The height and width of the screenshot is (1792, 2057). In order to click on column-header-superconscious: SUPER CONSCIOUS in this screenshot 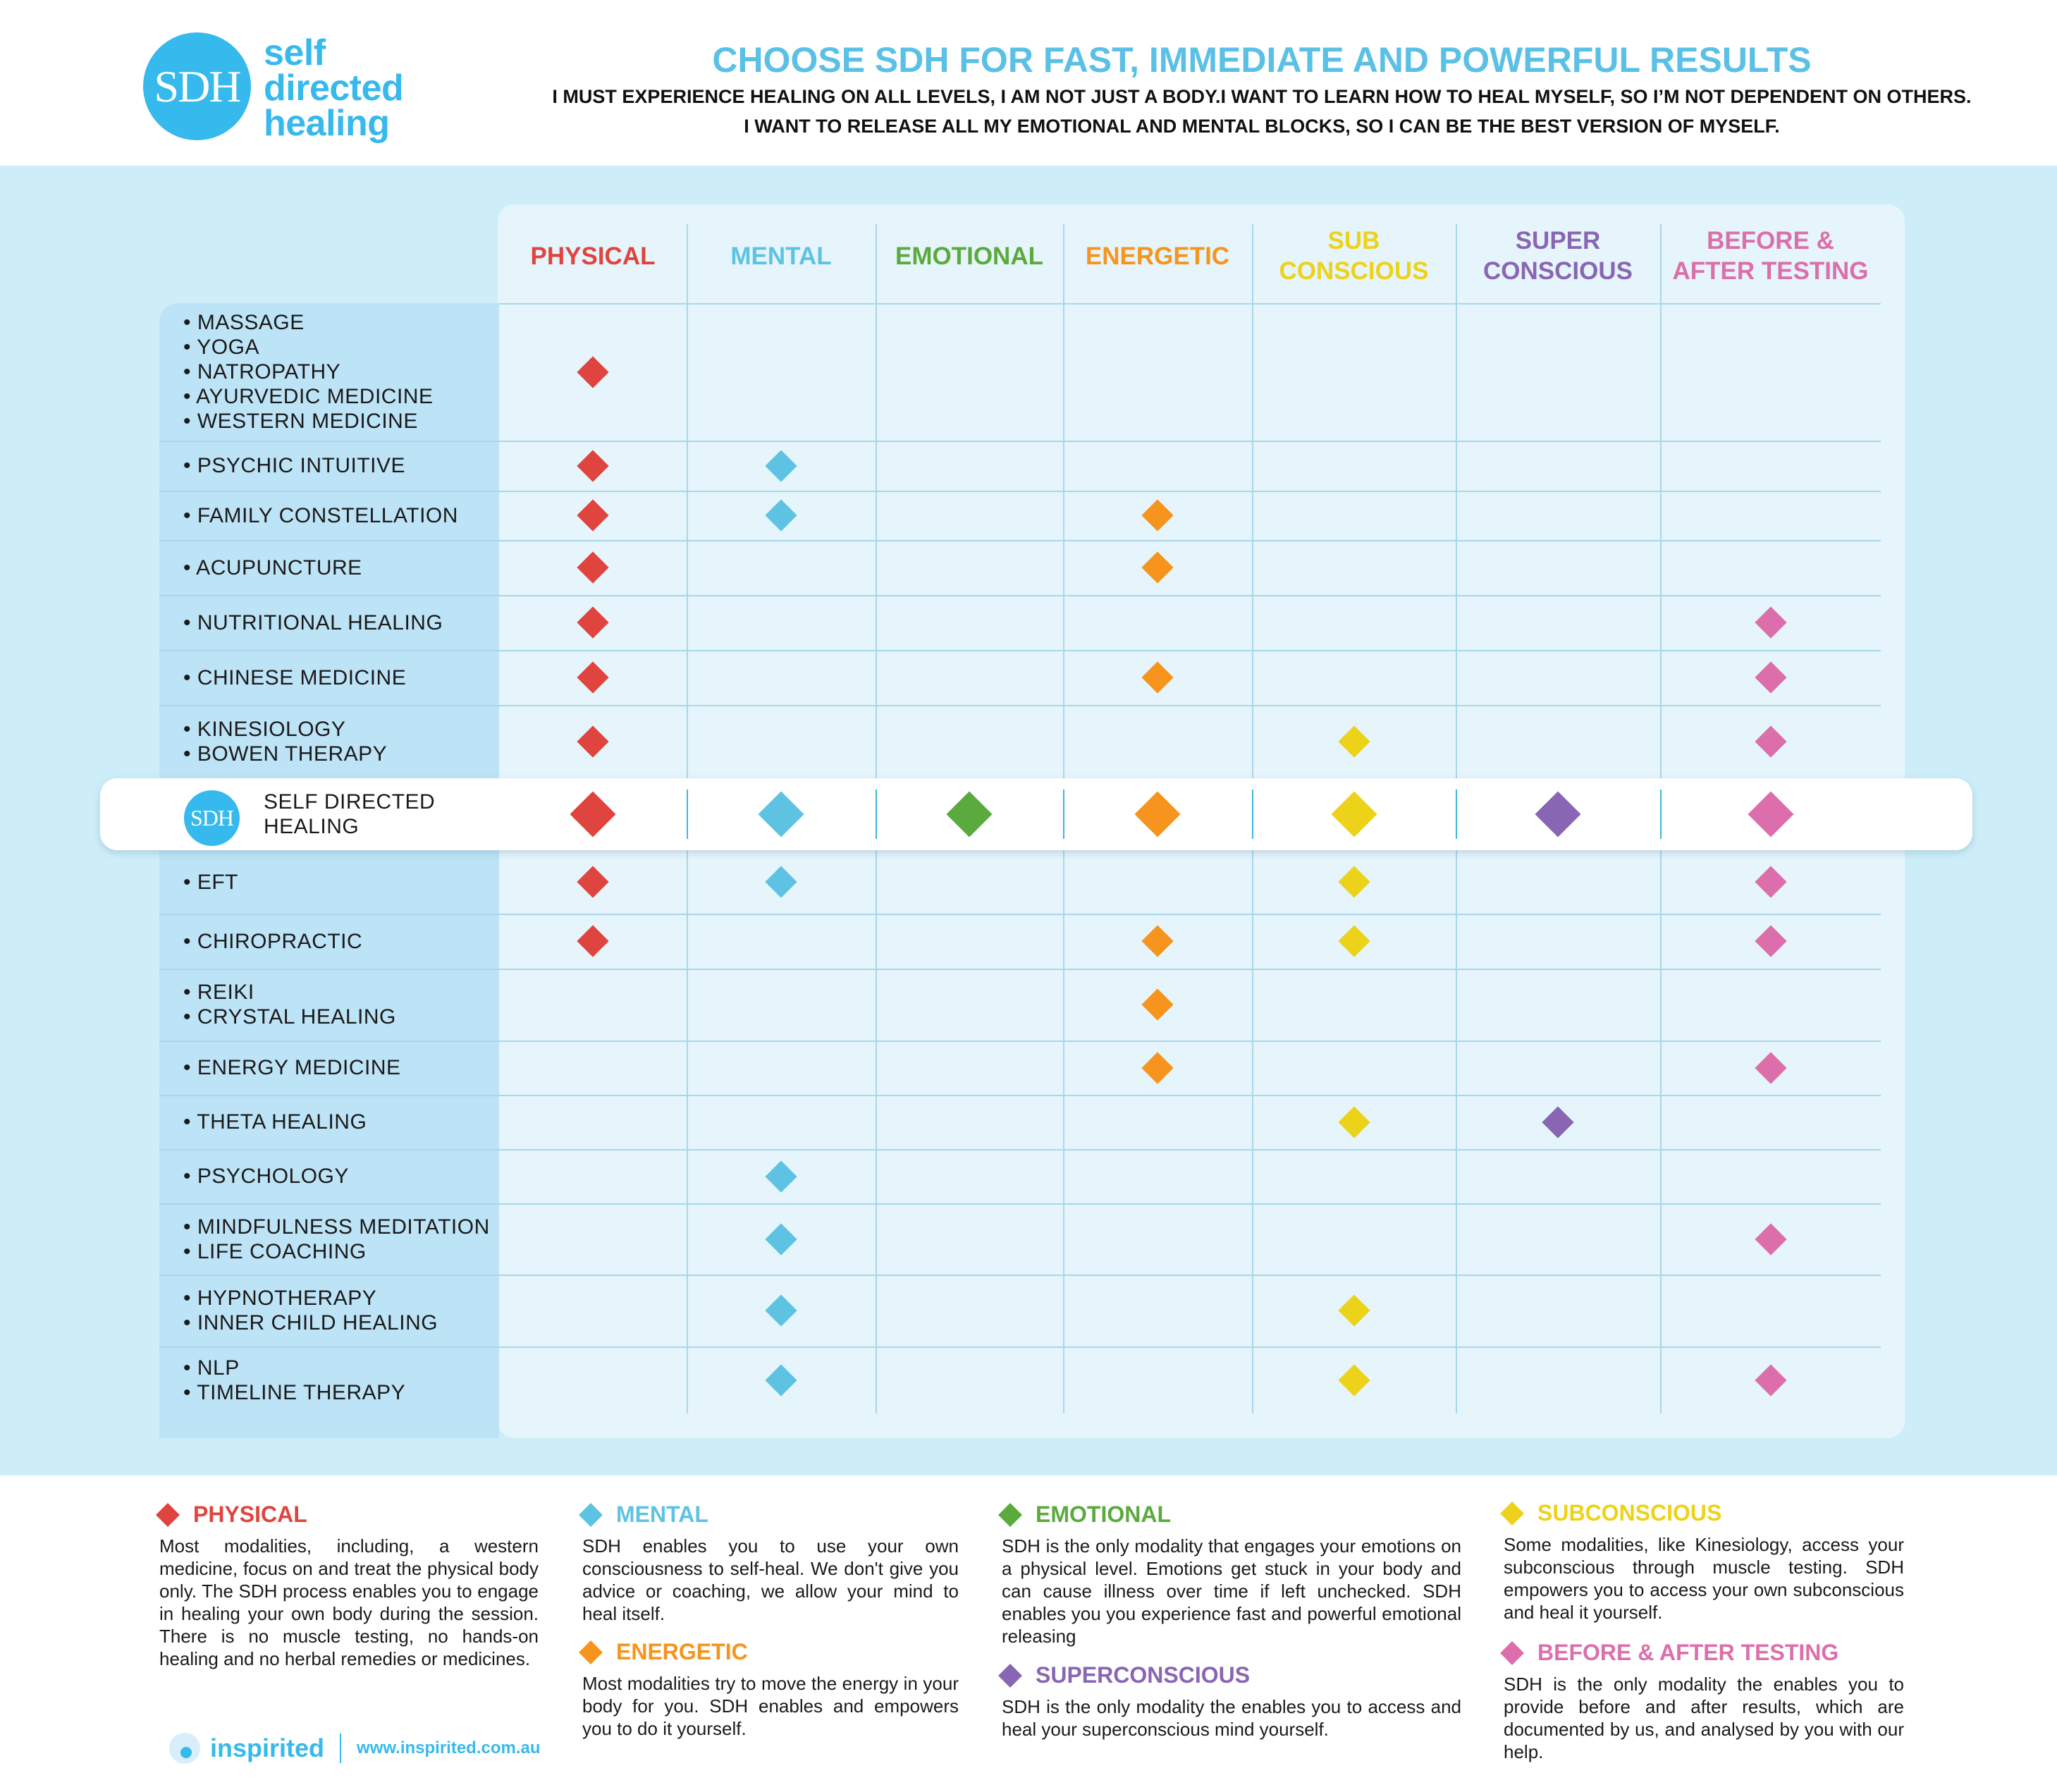, I will do `click(1558, 256)`.